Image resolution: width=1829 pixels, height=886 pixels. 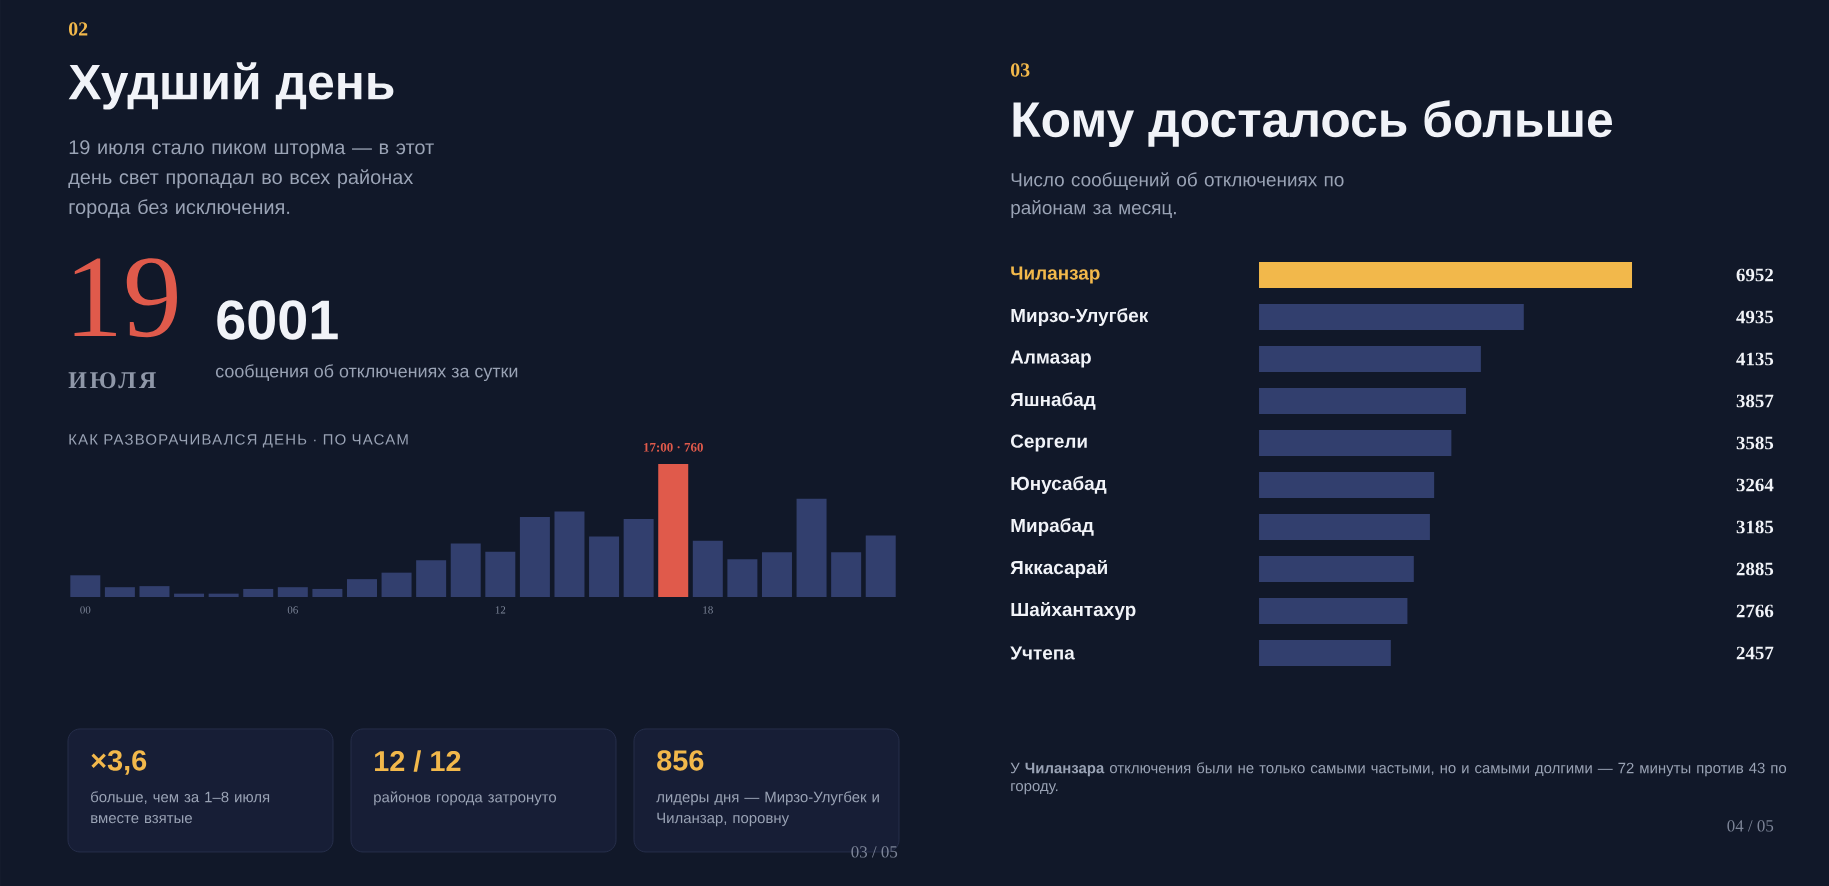 What do you see at coordinates (708, 610) in the screenshot?
I see `x-tick-label: 18` at bounding box center [708, 610].